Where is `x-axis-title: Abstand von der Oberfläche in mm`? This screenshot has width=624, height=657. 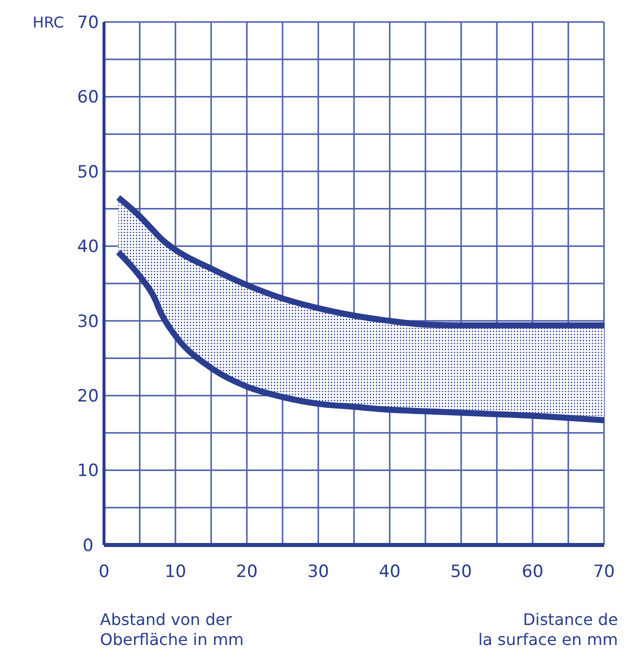 x-axis-title: Abstand von der Oberfläche in mm is located at coordinates (172, 629).